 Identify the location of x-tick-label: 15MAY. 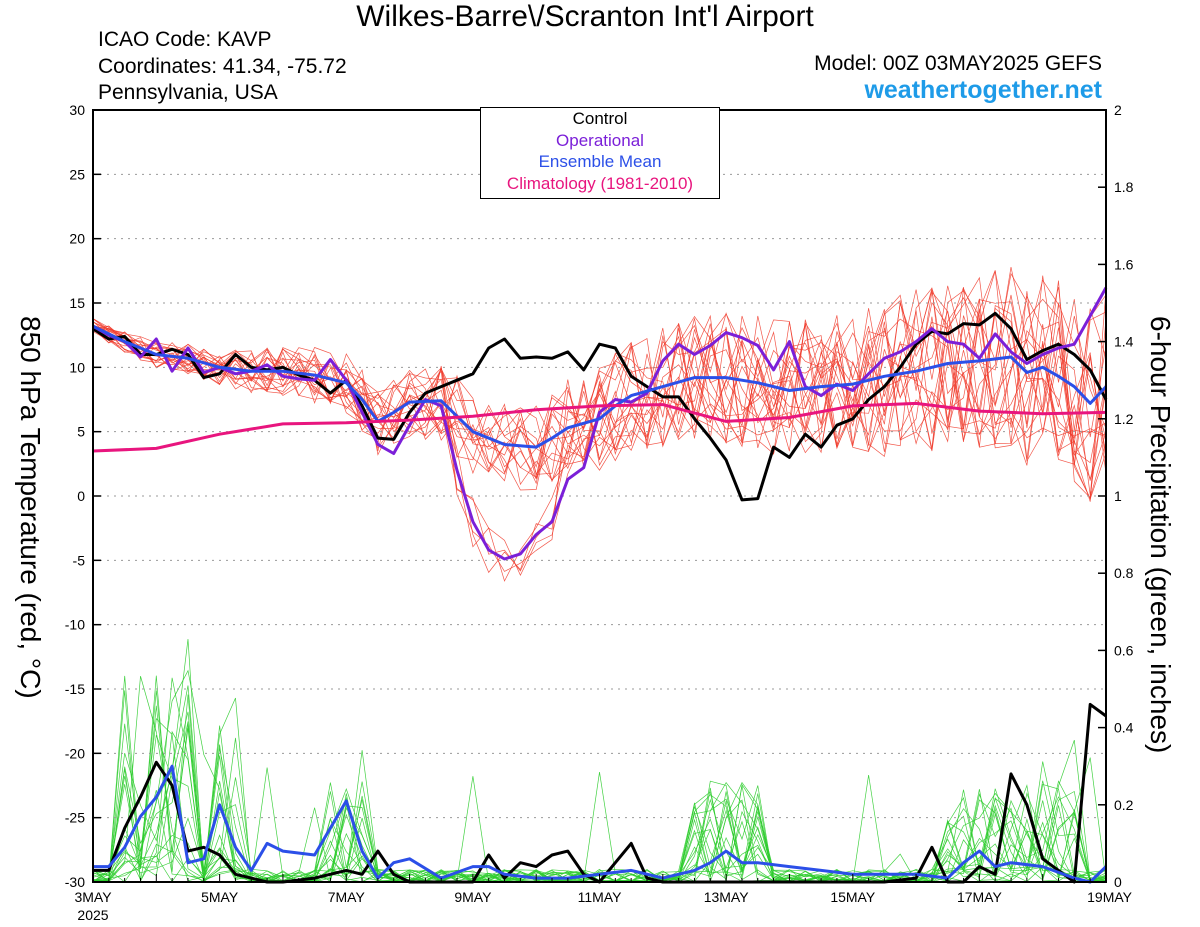
(853, 897).